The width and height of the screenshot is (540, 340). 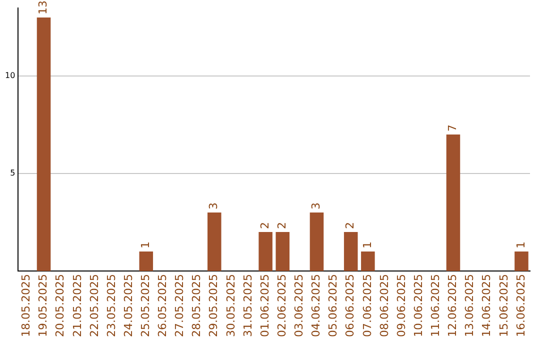 I want to click on x-tick-label: 26.05.2025, so click(x=163, y=306).